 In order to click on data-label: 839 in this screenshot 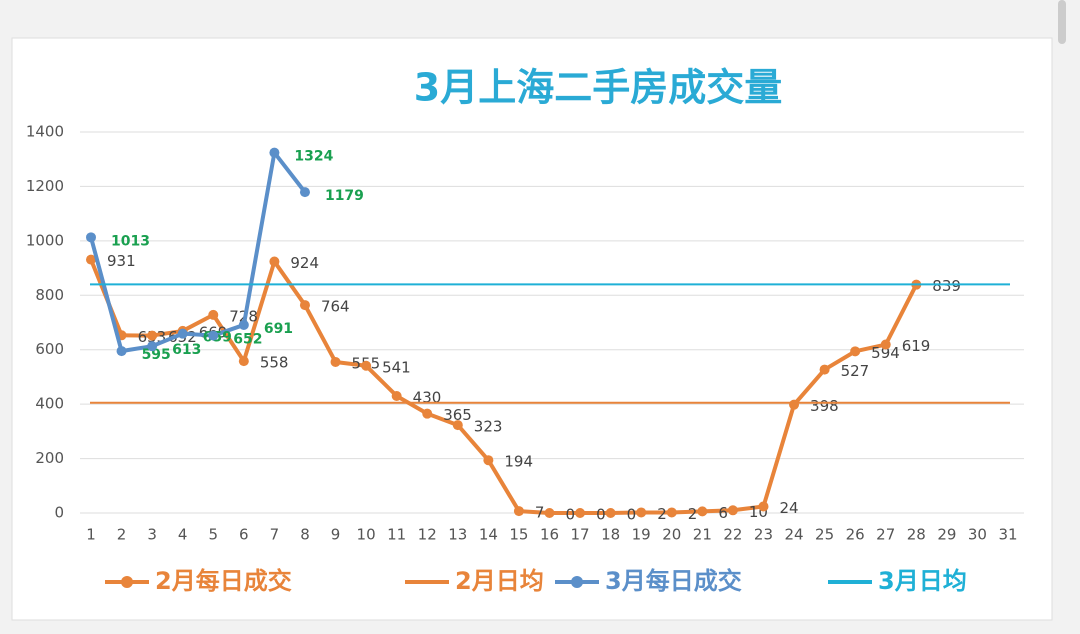, I will do `click(946, 286)`.